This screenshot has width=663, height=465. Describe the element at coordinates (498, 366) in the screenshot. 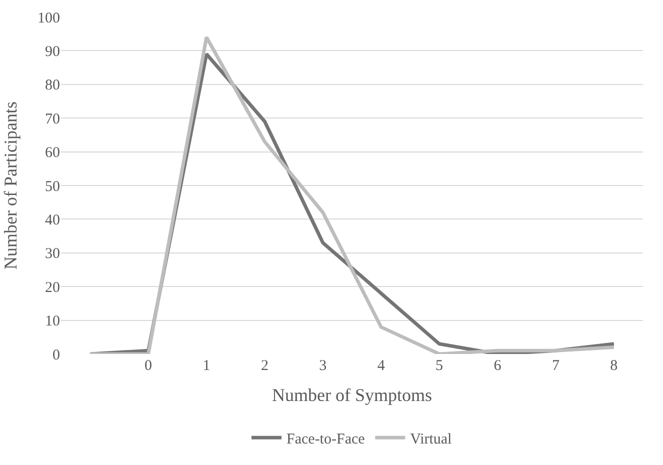

I see `x-tick-label: 6` at that location.